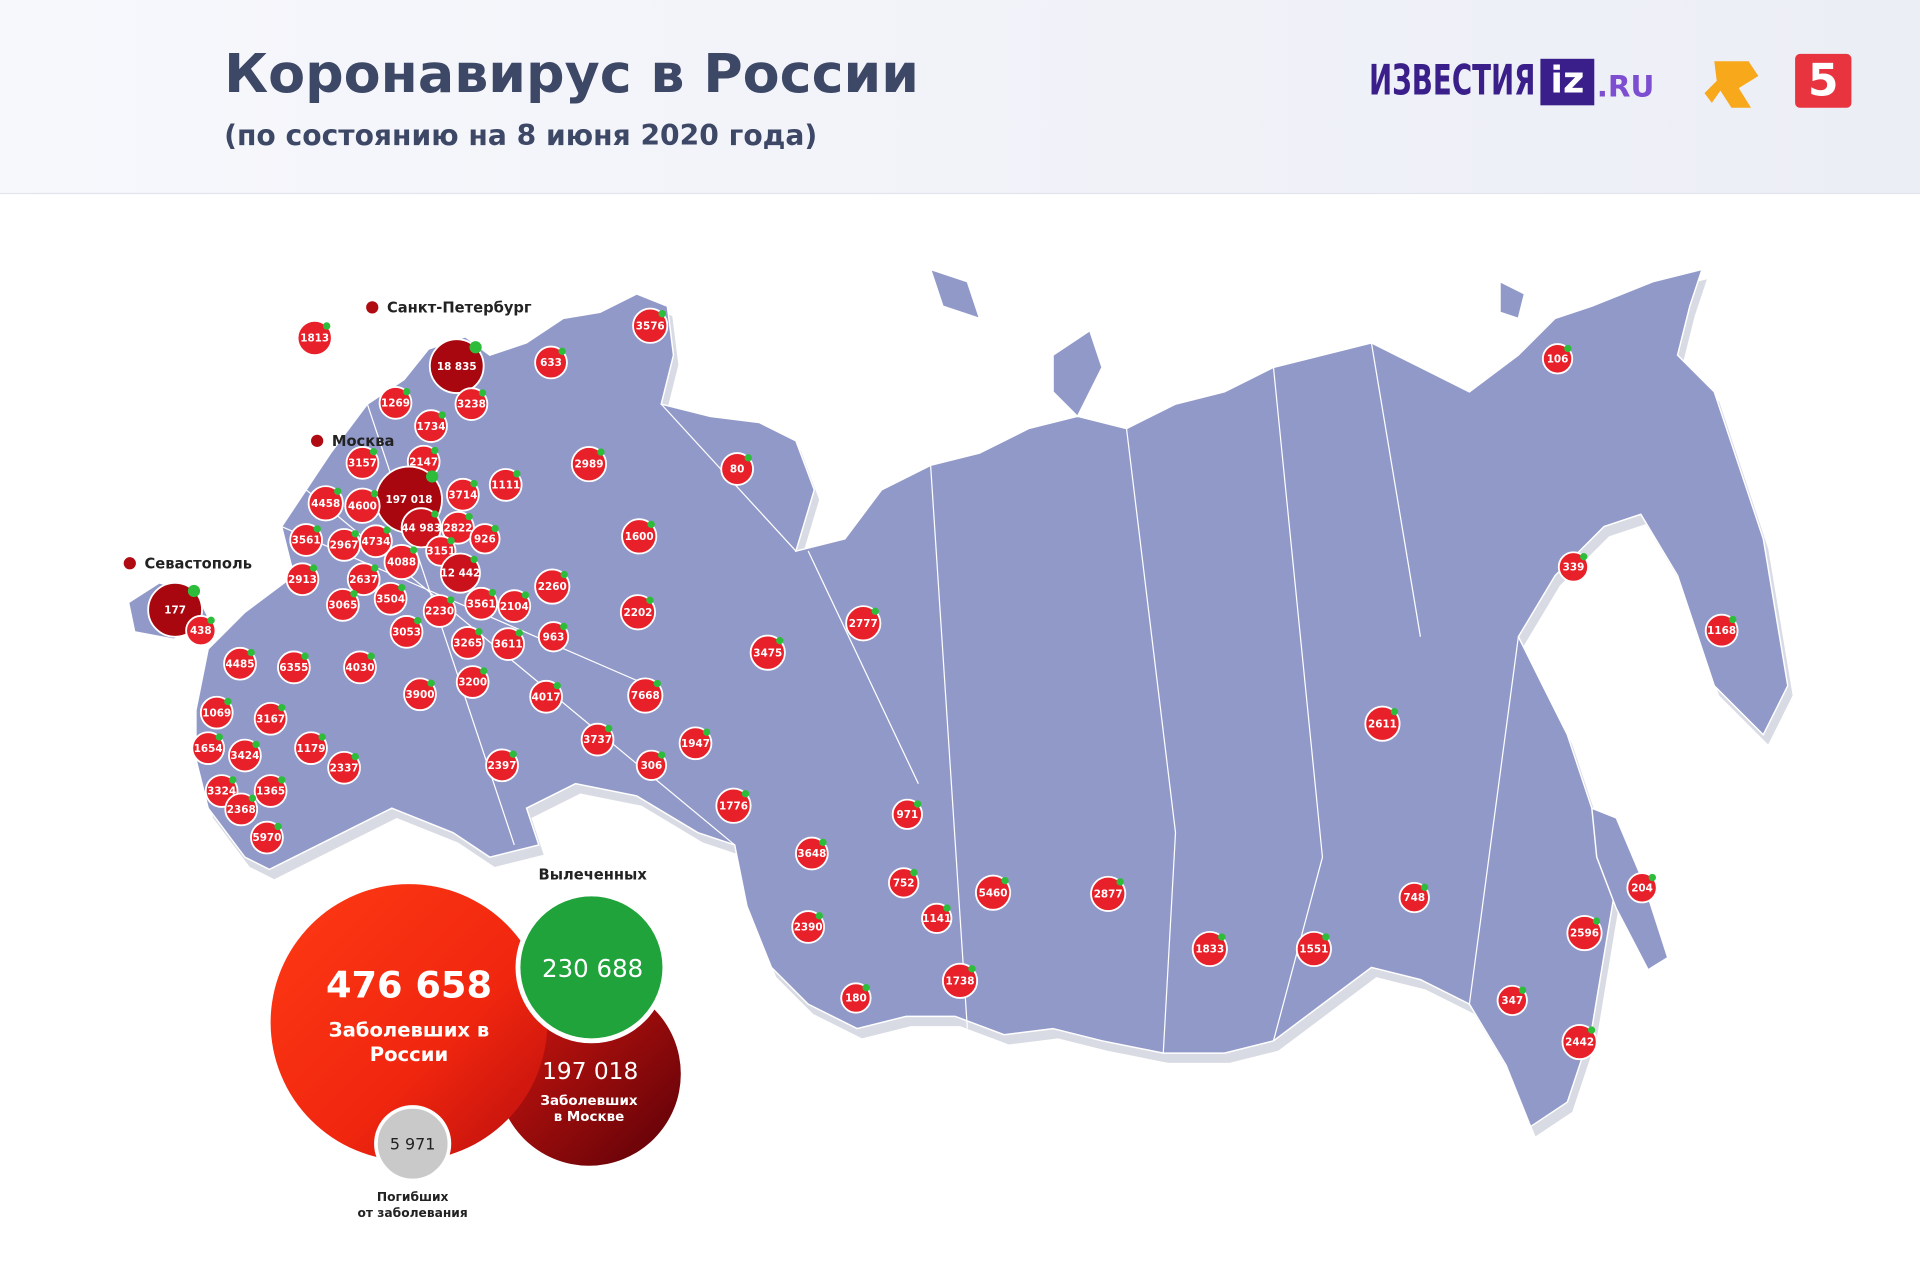 This screenshot has height=1280, width=1920. What do you see at coordinates (589, 1117) in the screenshot?
I see `moscow-label: в Москве` at bounding box center [589, 1117].